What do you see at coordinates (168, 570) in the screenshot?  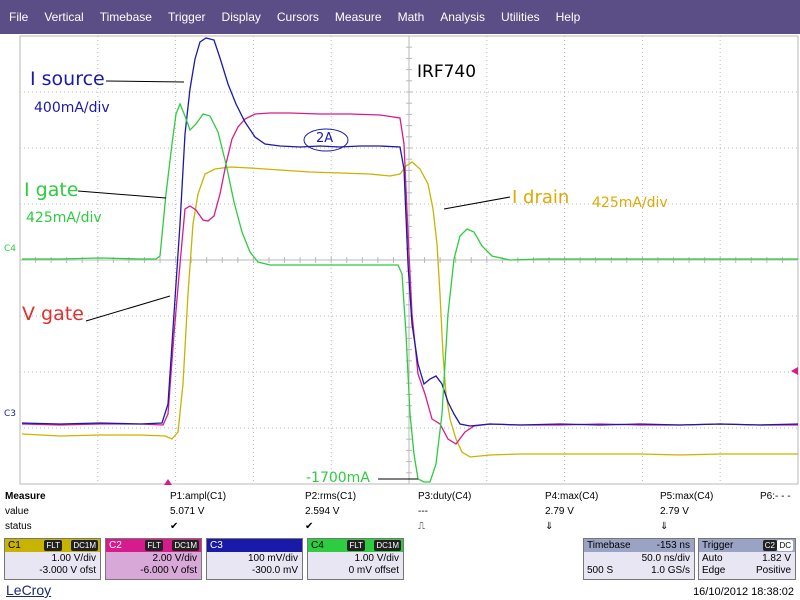 I see `channel-c2-offset: -6.000 V ofst` at bounding box center [168, 570].